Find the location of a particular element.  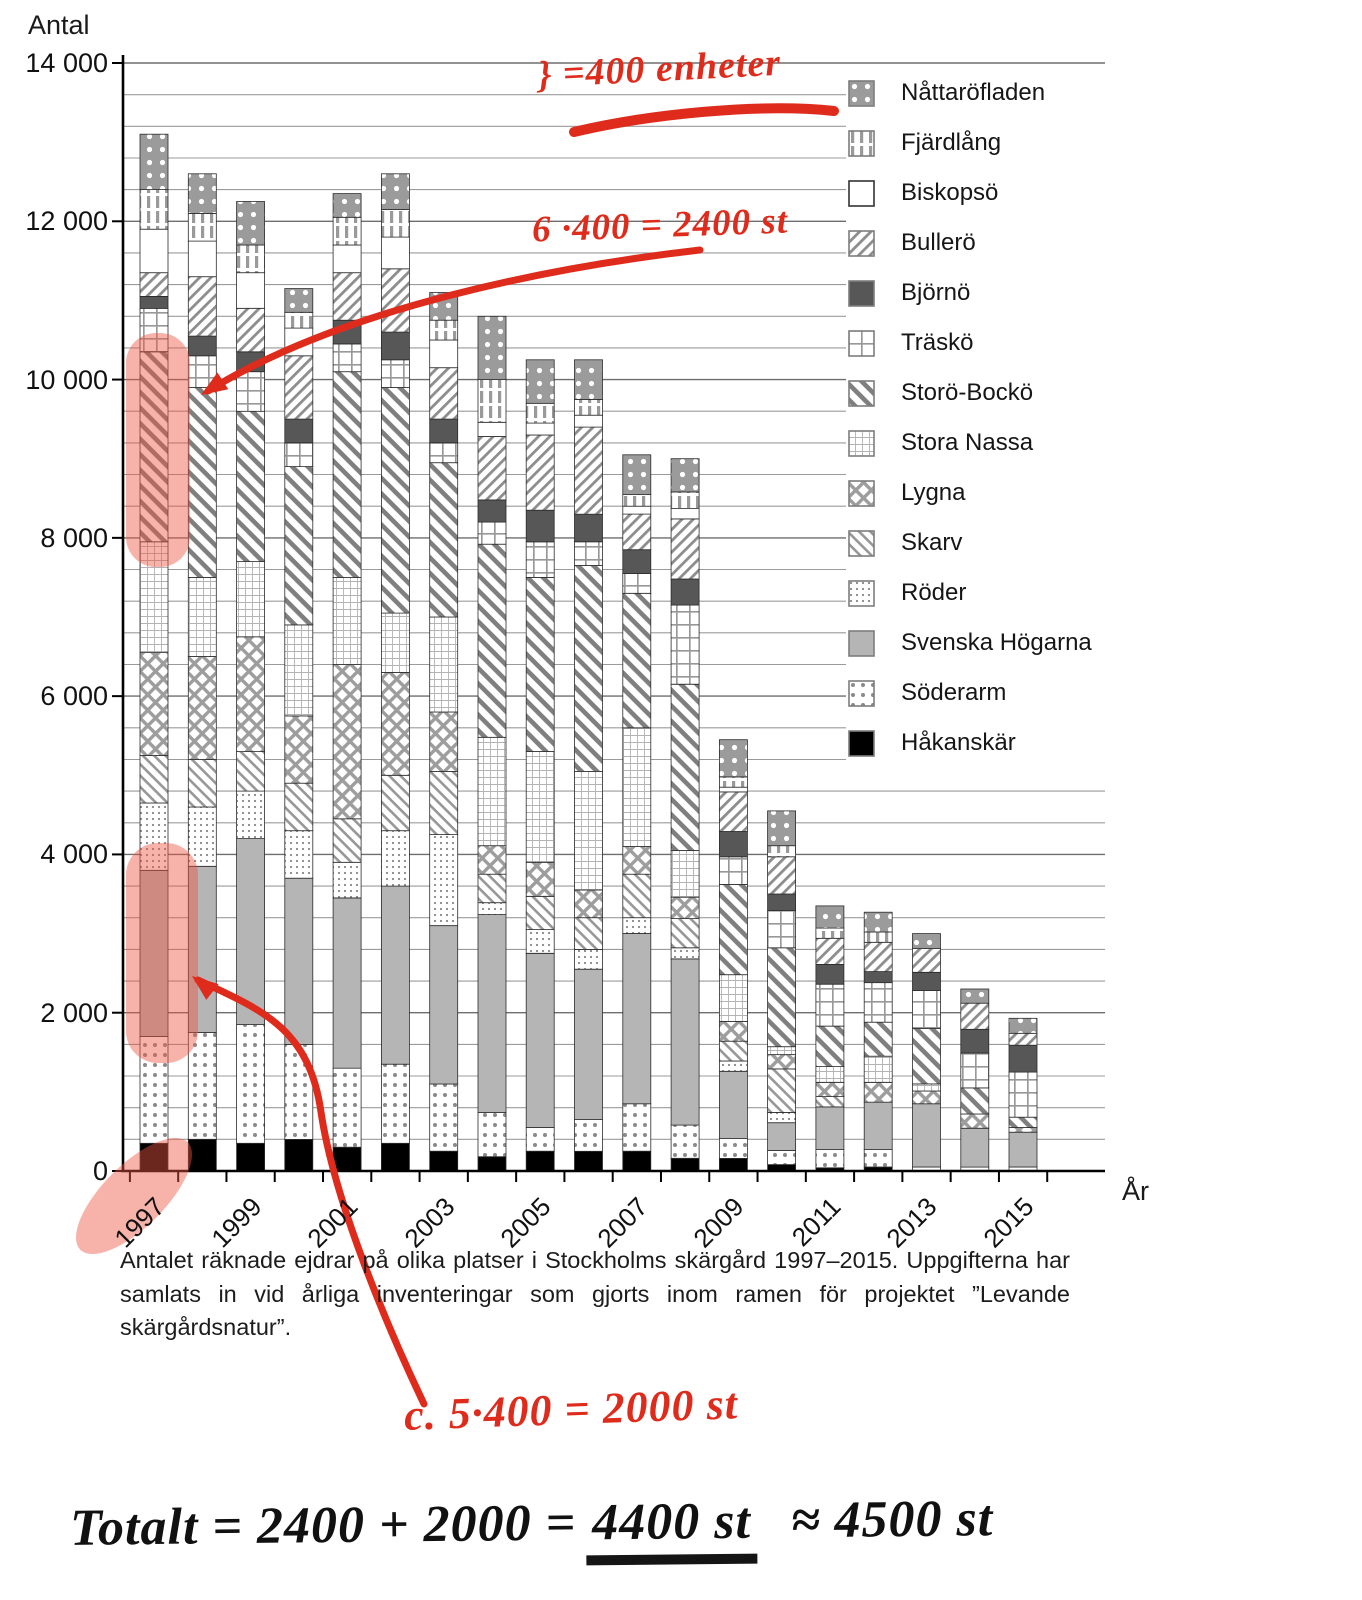

segment-2007-Skarv is located at coordinates (637, 896).